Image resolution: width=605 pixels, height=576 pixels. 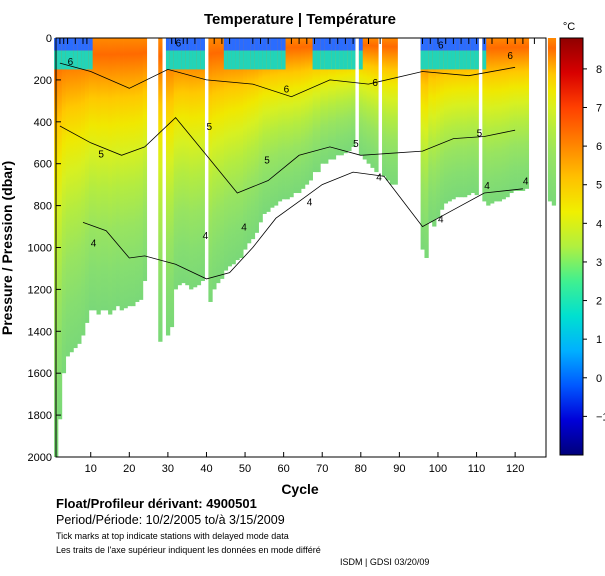 What do you see at coordinates (379, 178) in the screenshot?
I see `contour-label: 4` at bounding box center [379, 178].